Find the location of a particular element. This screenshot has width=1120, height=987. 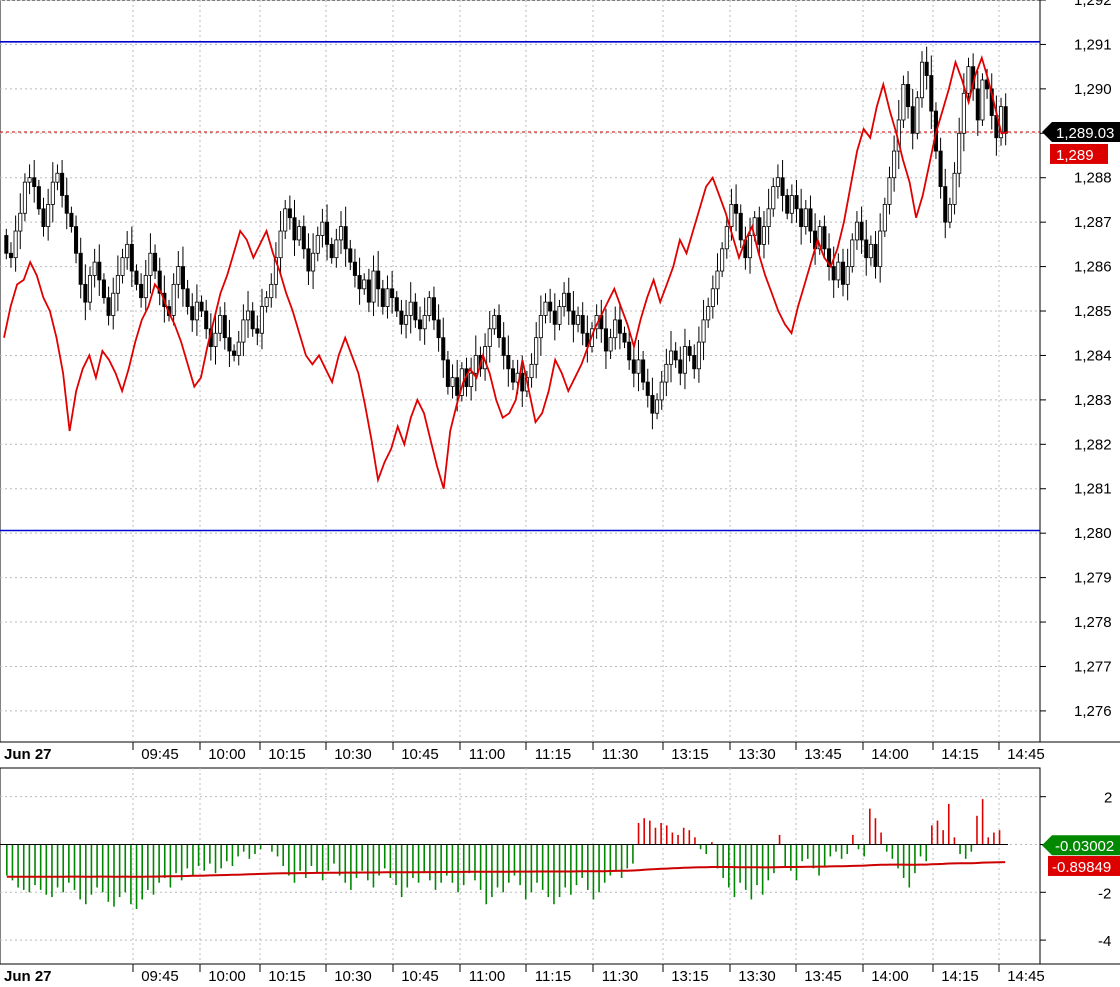

price-y-tick-label: 1,290 is located at coordinates (1093, 89).